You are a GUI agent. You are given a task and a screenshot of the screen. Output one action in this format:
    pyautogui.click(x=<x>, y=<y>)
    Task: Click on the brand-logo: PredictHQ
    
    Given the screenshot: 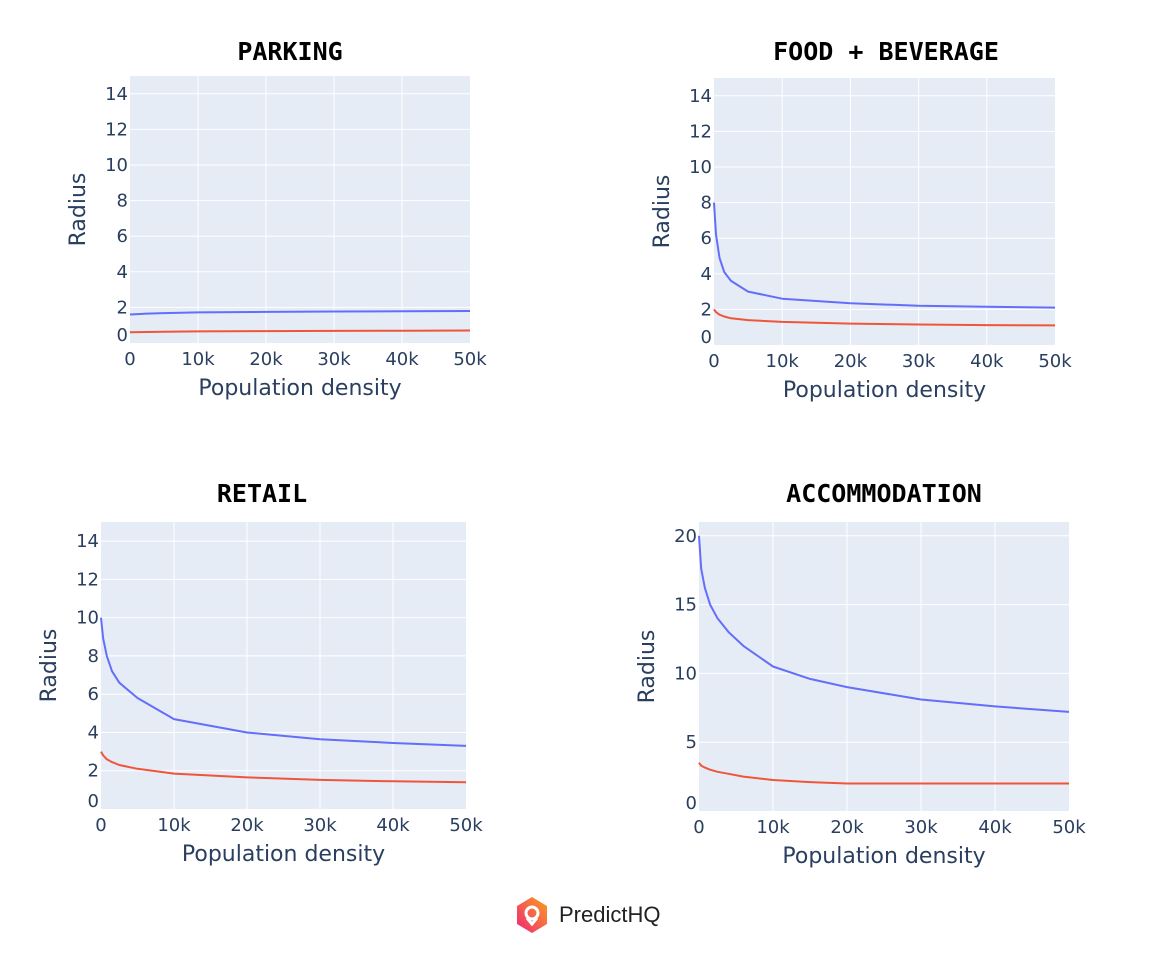 What is the action you would take?
    pyautogui.click(x=587, y=915)
    